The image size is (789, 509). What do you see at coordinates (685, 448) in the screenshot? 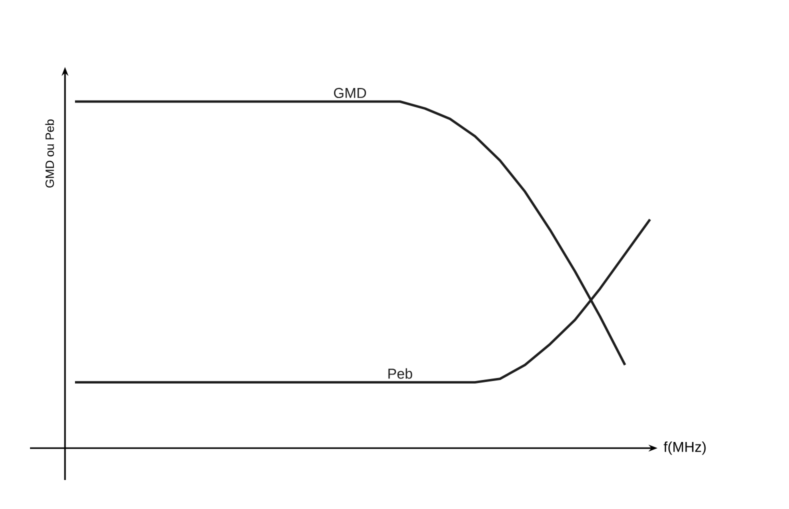
I see `x-axis-title: f(MHz)` at bounding box center [685, 448].